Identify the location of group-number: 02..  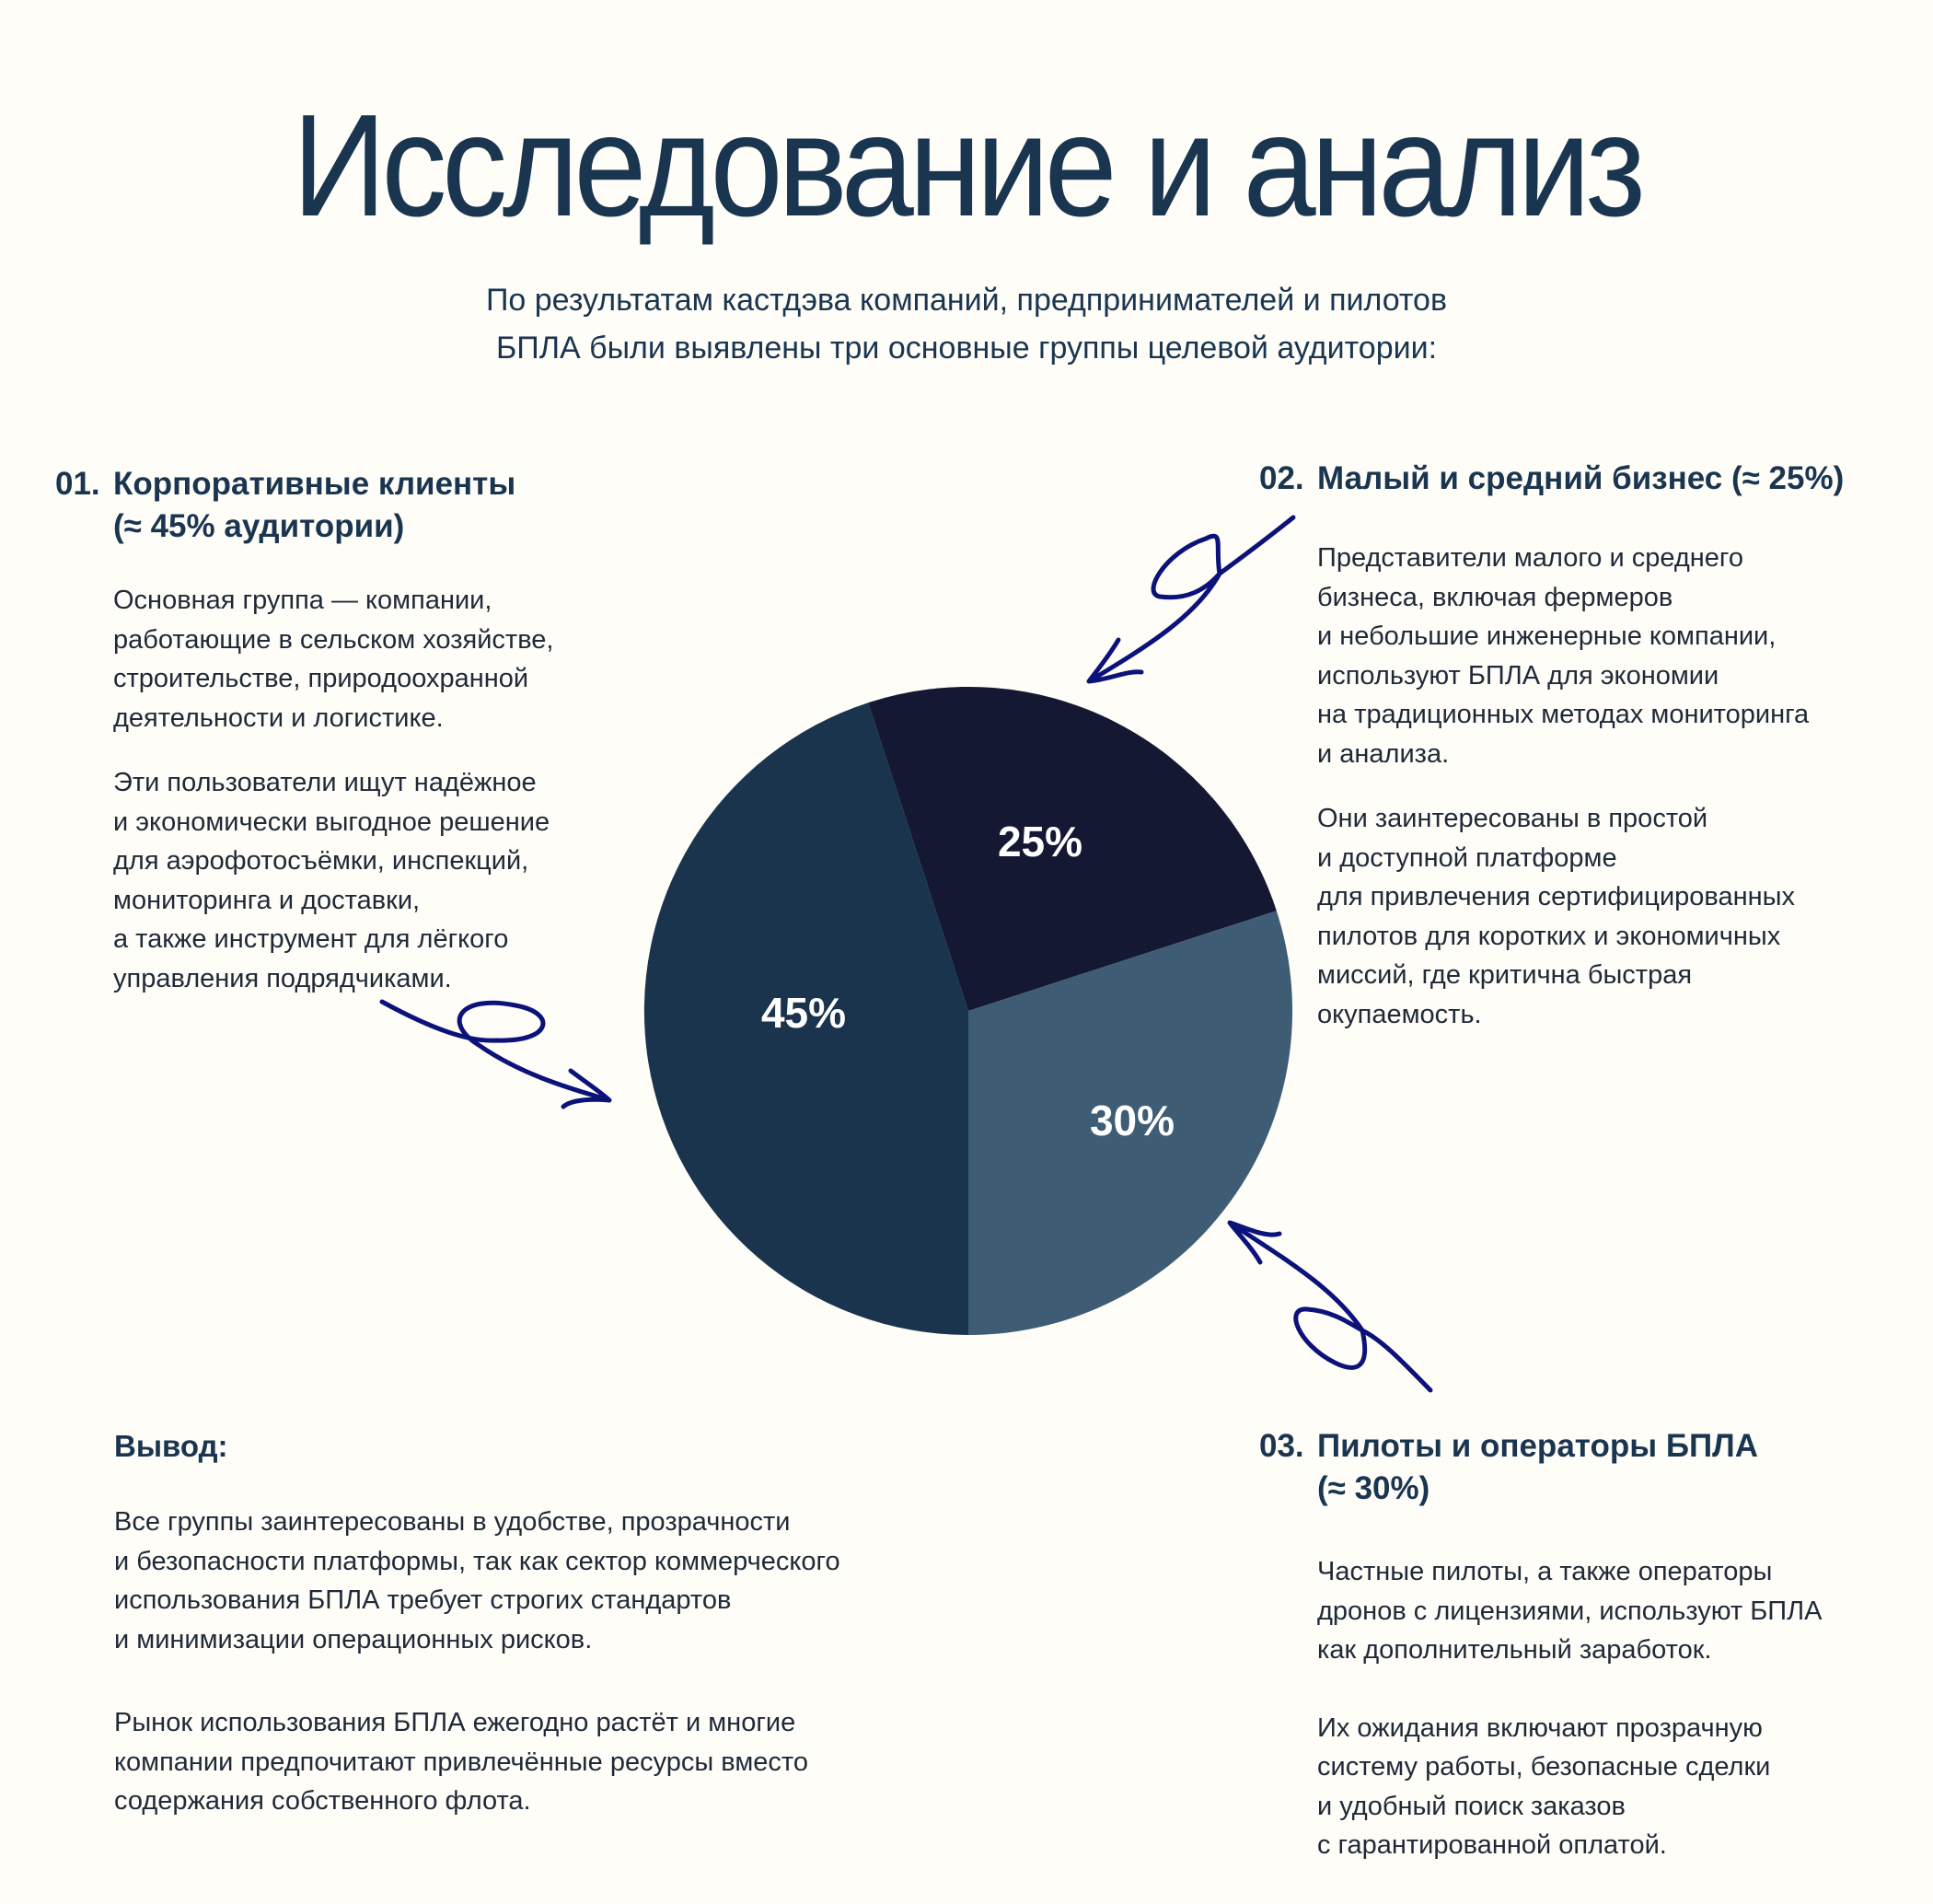
(1281, 478).